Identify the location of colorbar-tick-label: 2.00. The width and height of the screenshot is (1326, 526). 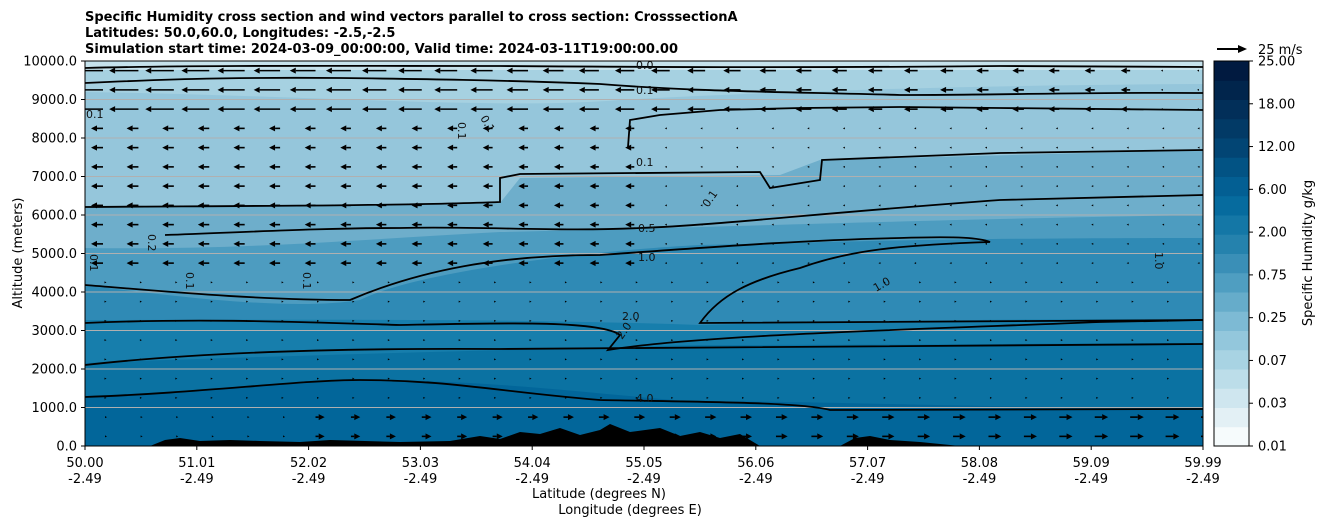
(1272, 233).